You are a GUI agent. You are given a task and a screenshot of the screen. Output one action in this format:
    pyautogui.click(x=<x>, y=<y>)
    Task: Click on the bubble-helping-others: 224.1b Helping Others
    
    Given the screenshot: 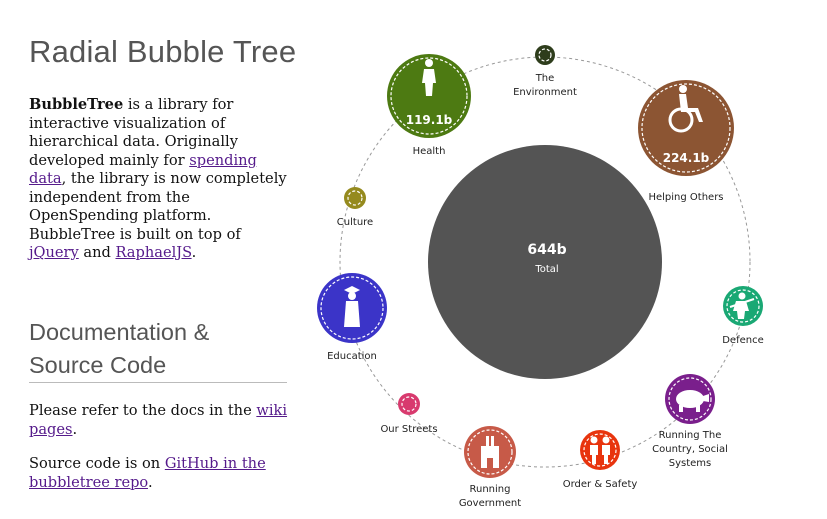 What is the action you would take?
    pyautogui.click(x=686, y=141)
    